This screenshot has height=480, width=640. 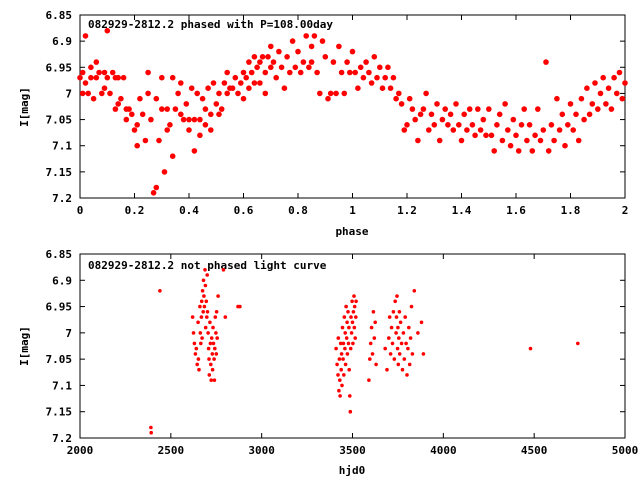 I want to click on x-tick-label: 1, so click(x=352, y=210).